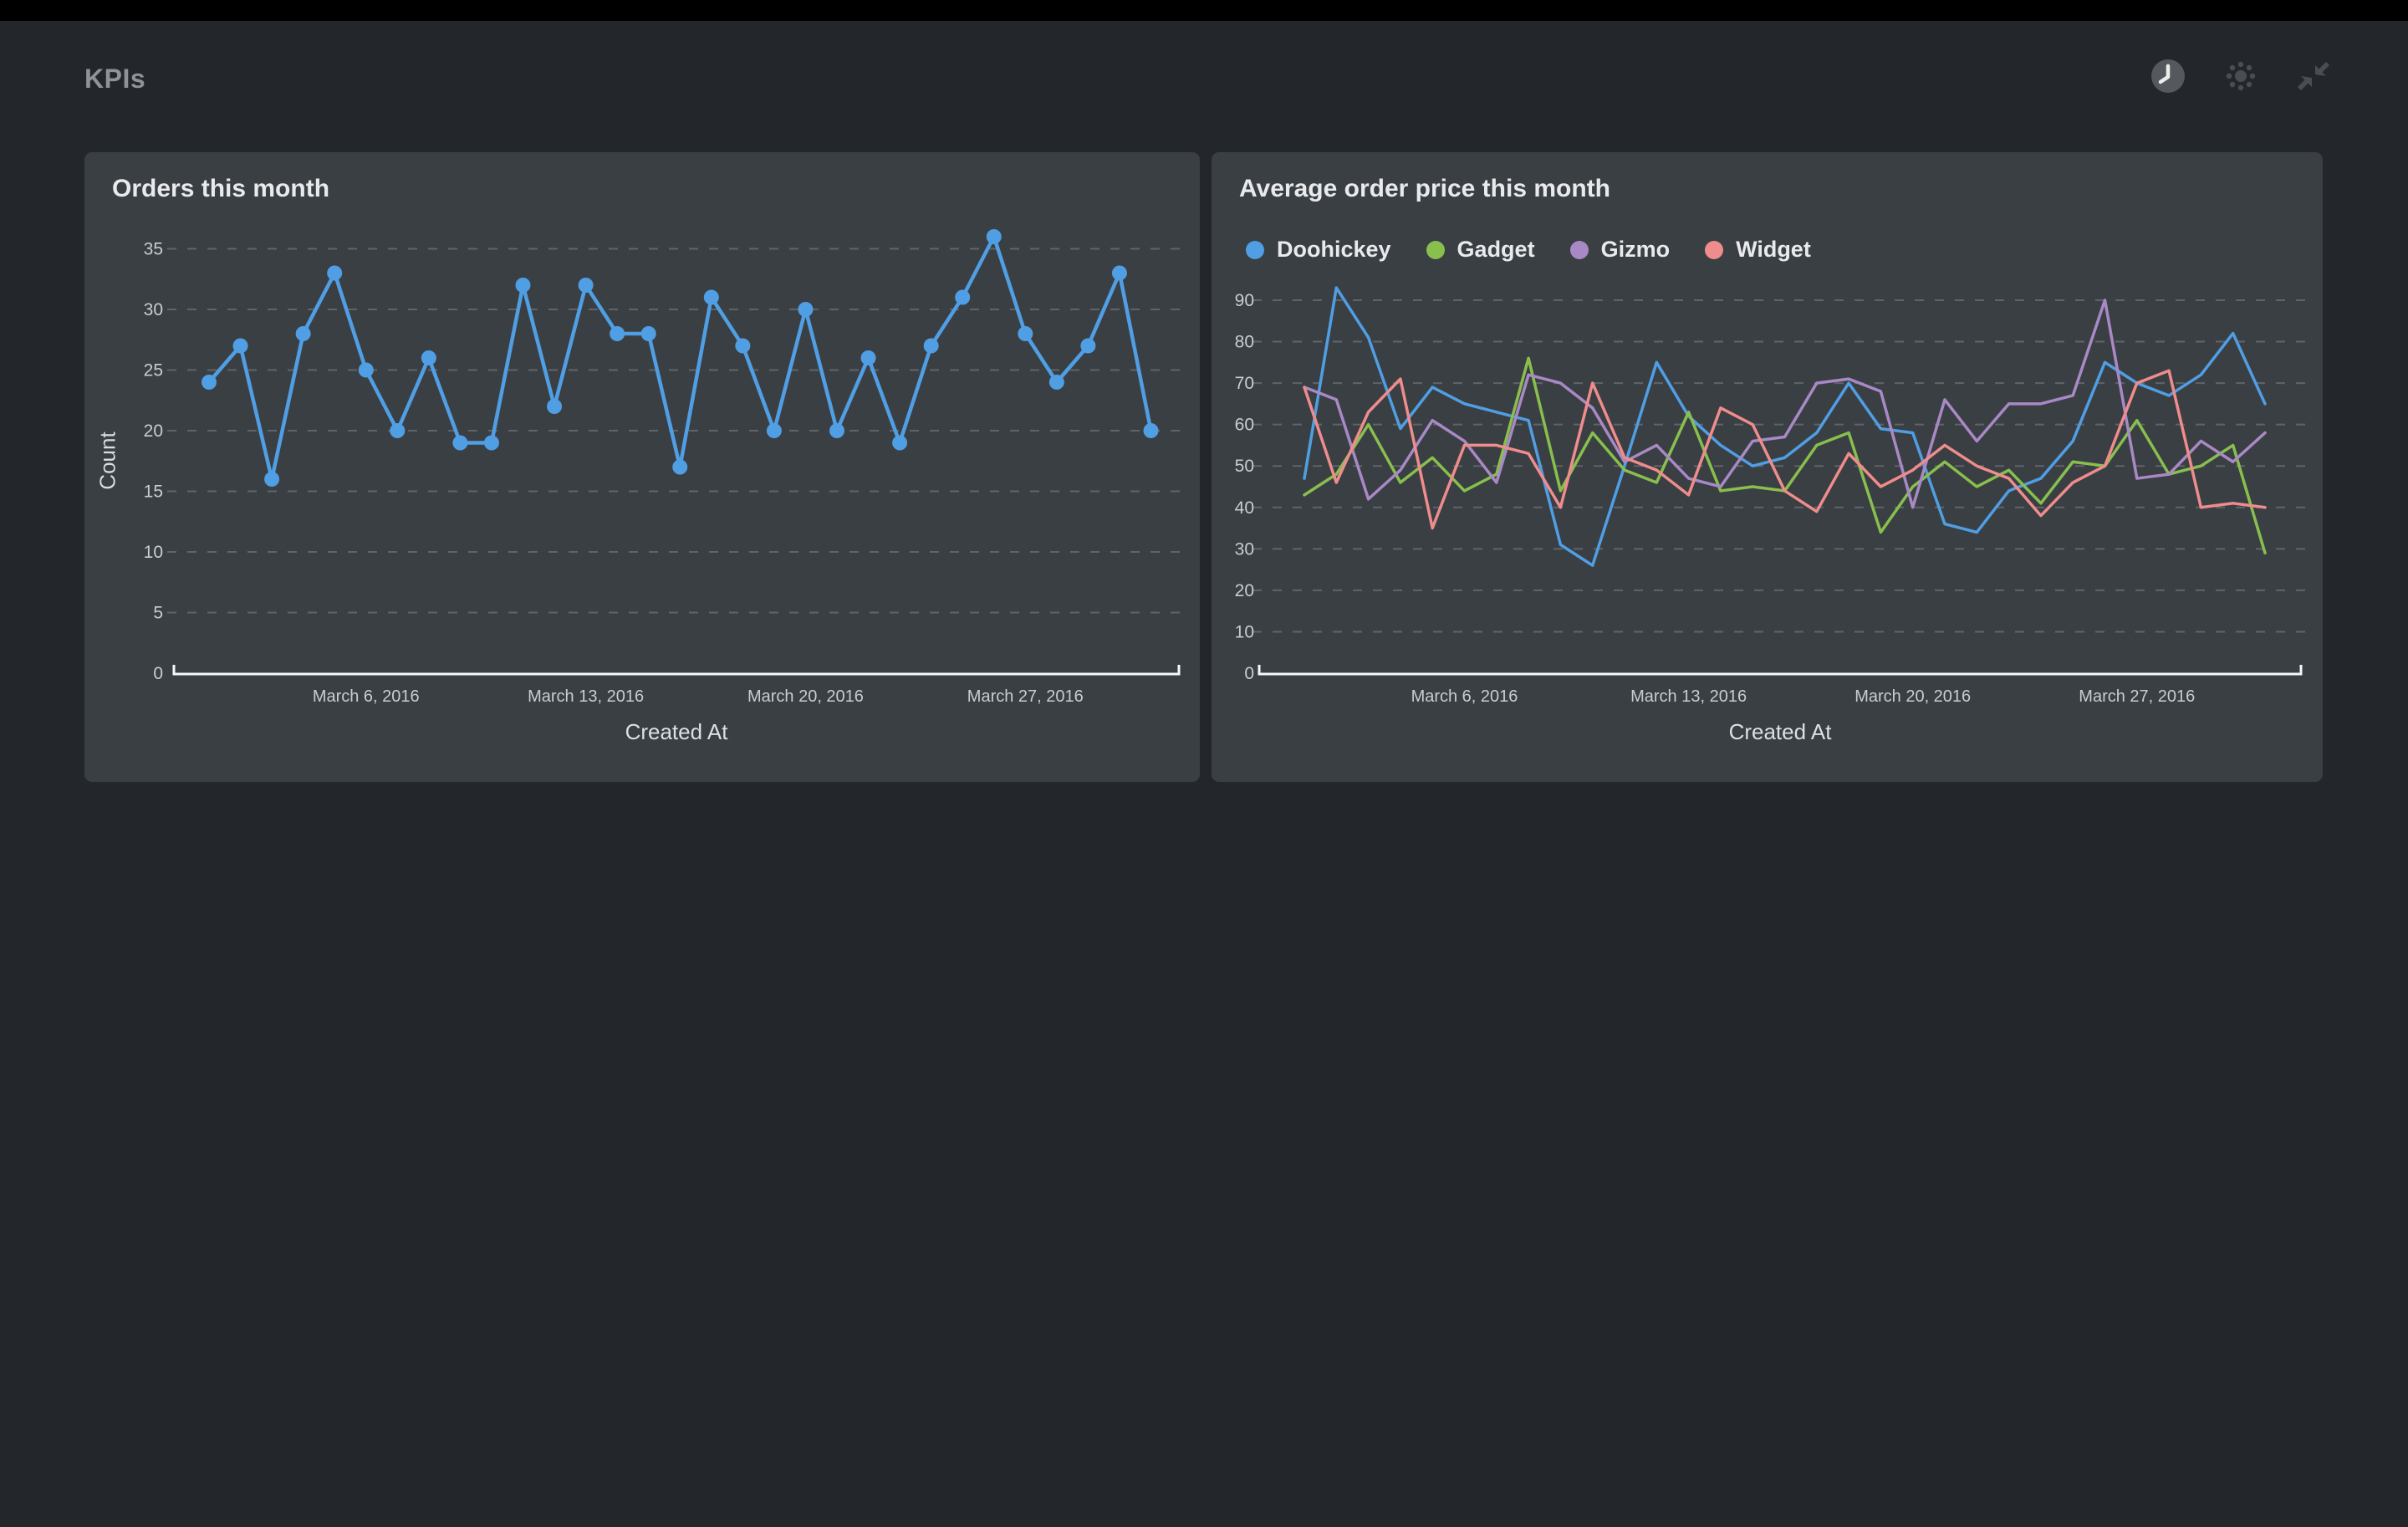 The height and width of the screenshot is (1527, 2408). I want to click on legend-label: Doohickey, so click(1334, 249).